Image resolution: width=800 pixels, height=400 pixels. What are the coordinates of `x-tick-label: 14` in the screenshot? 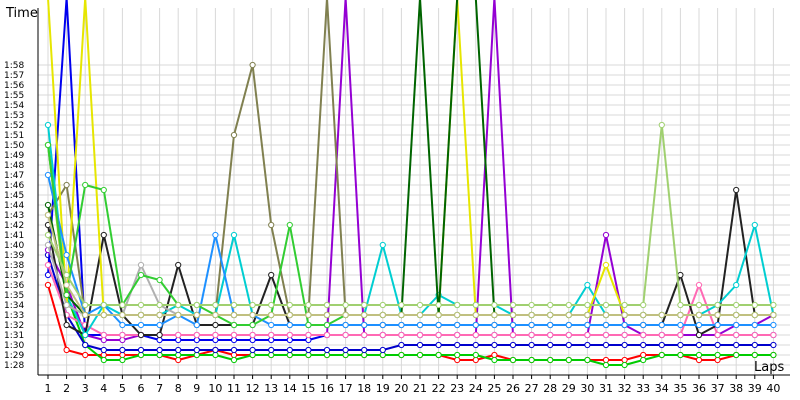 It's located at (290, 388).